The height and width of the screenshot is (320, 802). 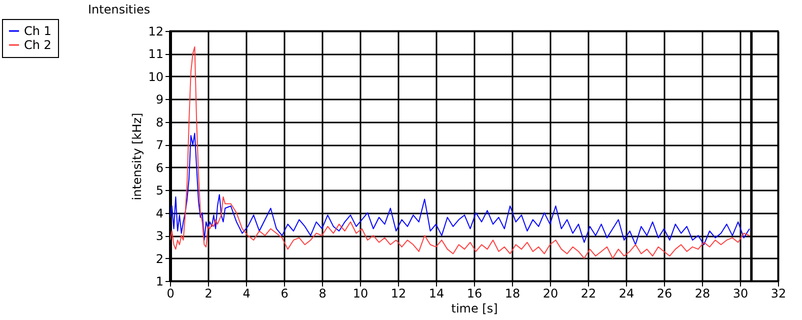 I want to click on y-tick-label: 7, so click(x=160, y=145).